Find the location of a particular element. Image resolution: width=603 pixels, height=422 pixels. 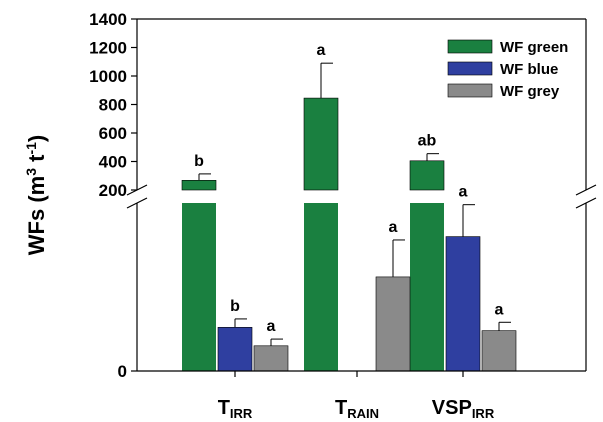

y-tick-label: 1000 is located at coordinates (108, 76).